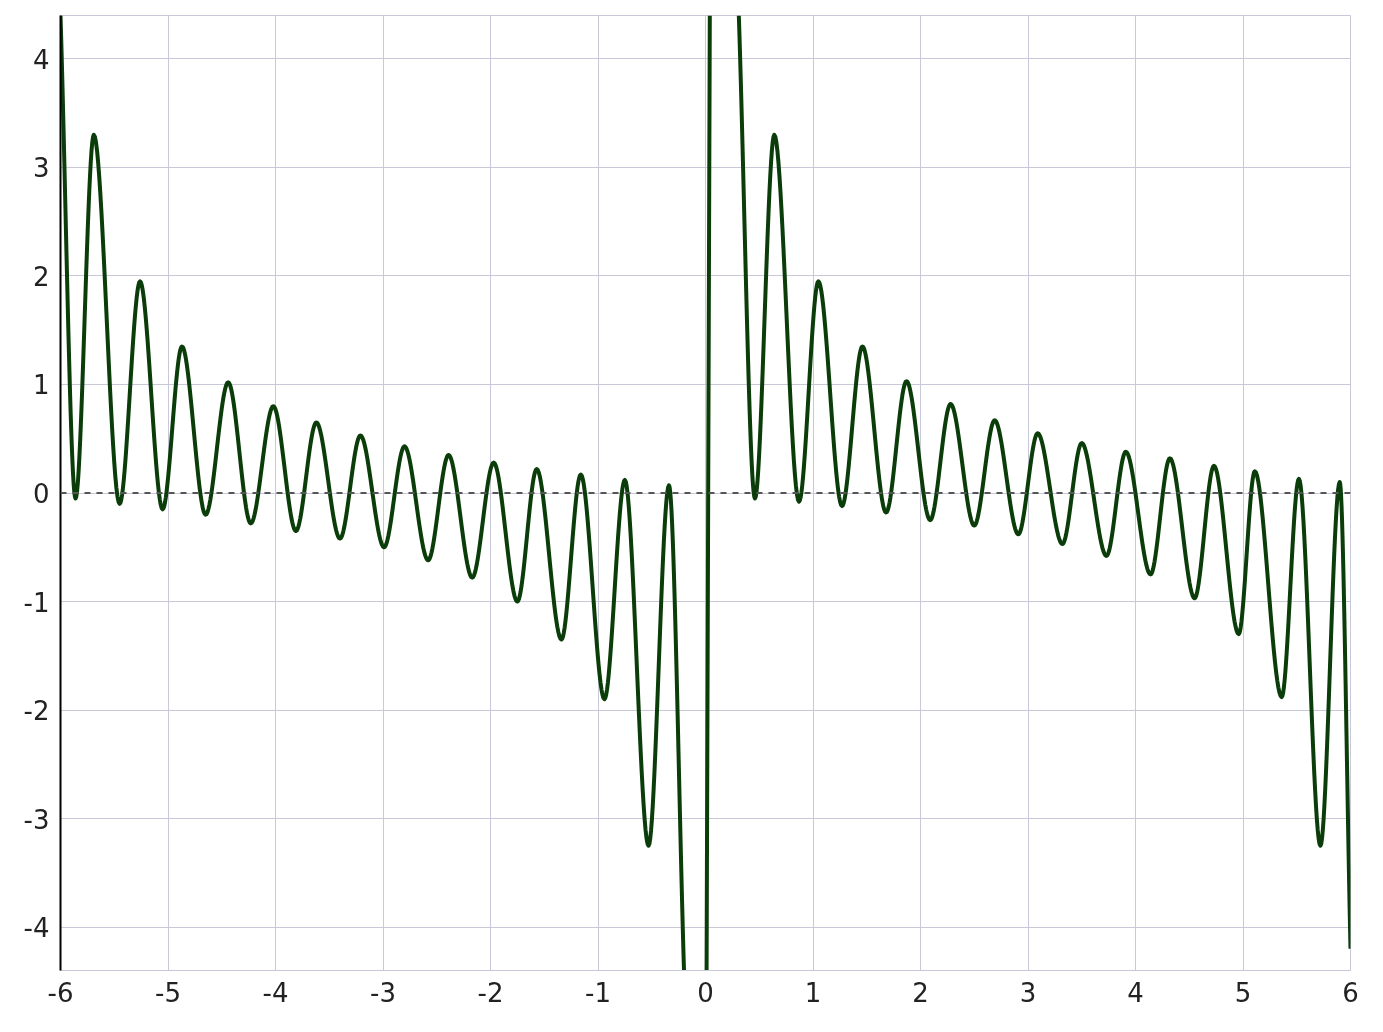  What do you see at coordinates (920, 992) in the screenshot?
I see `x-tick-label: 2` at bounding box center [920, 992].